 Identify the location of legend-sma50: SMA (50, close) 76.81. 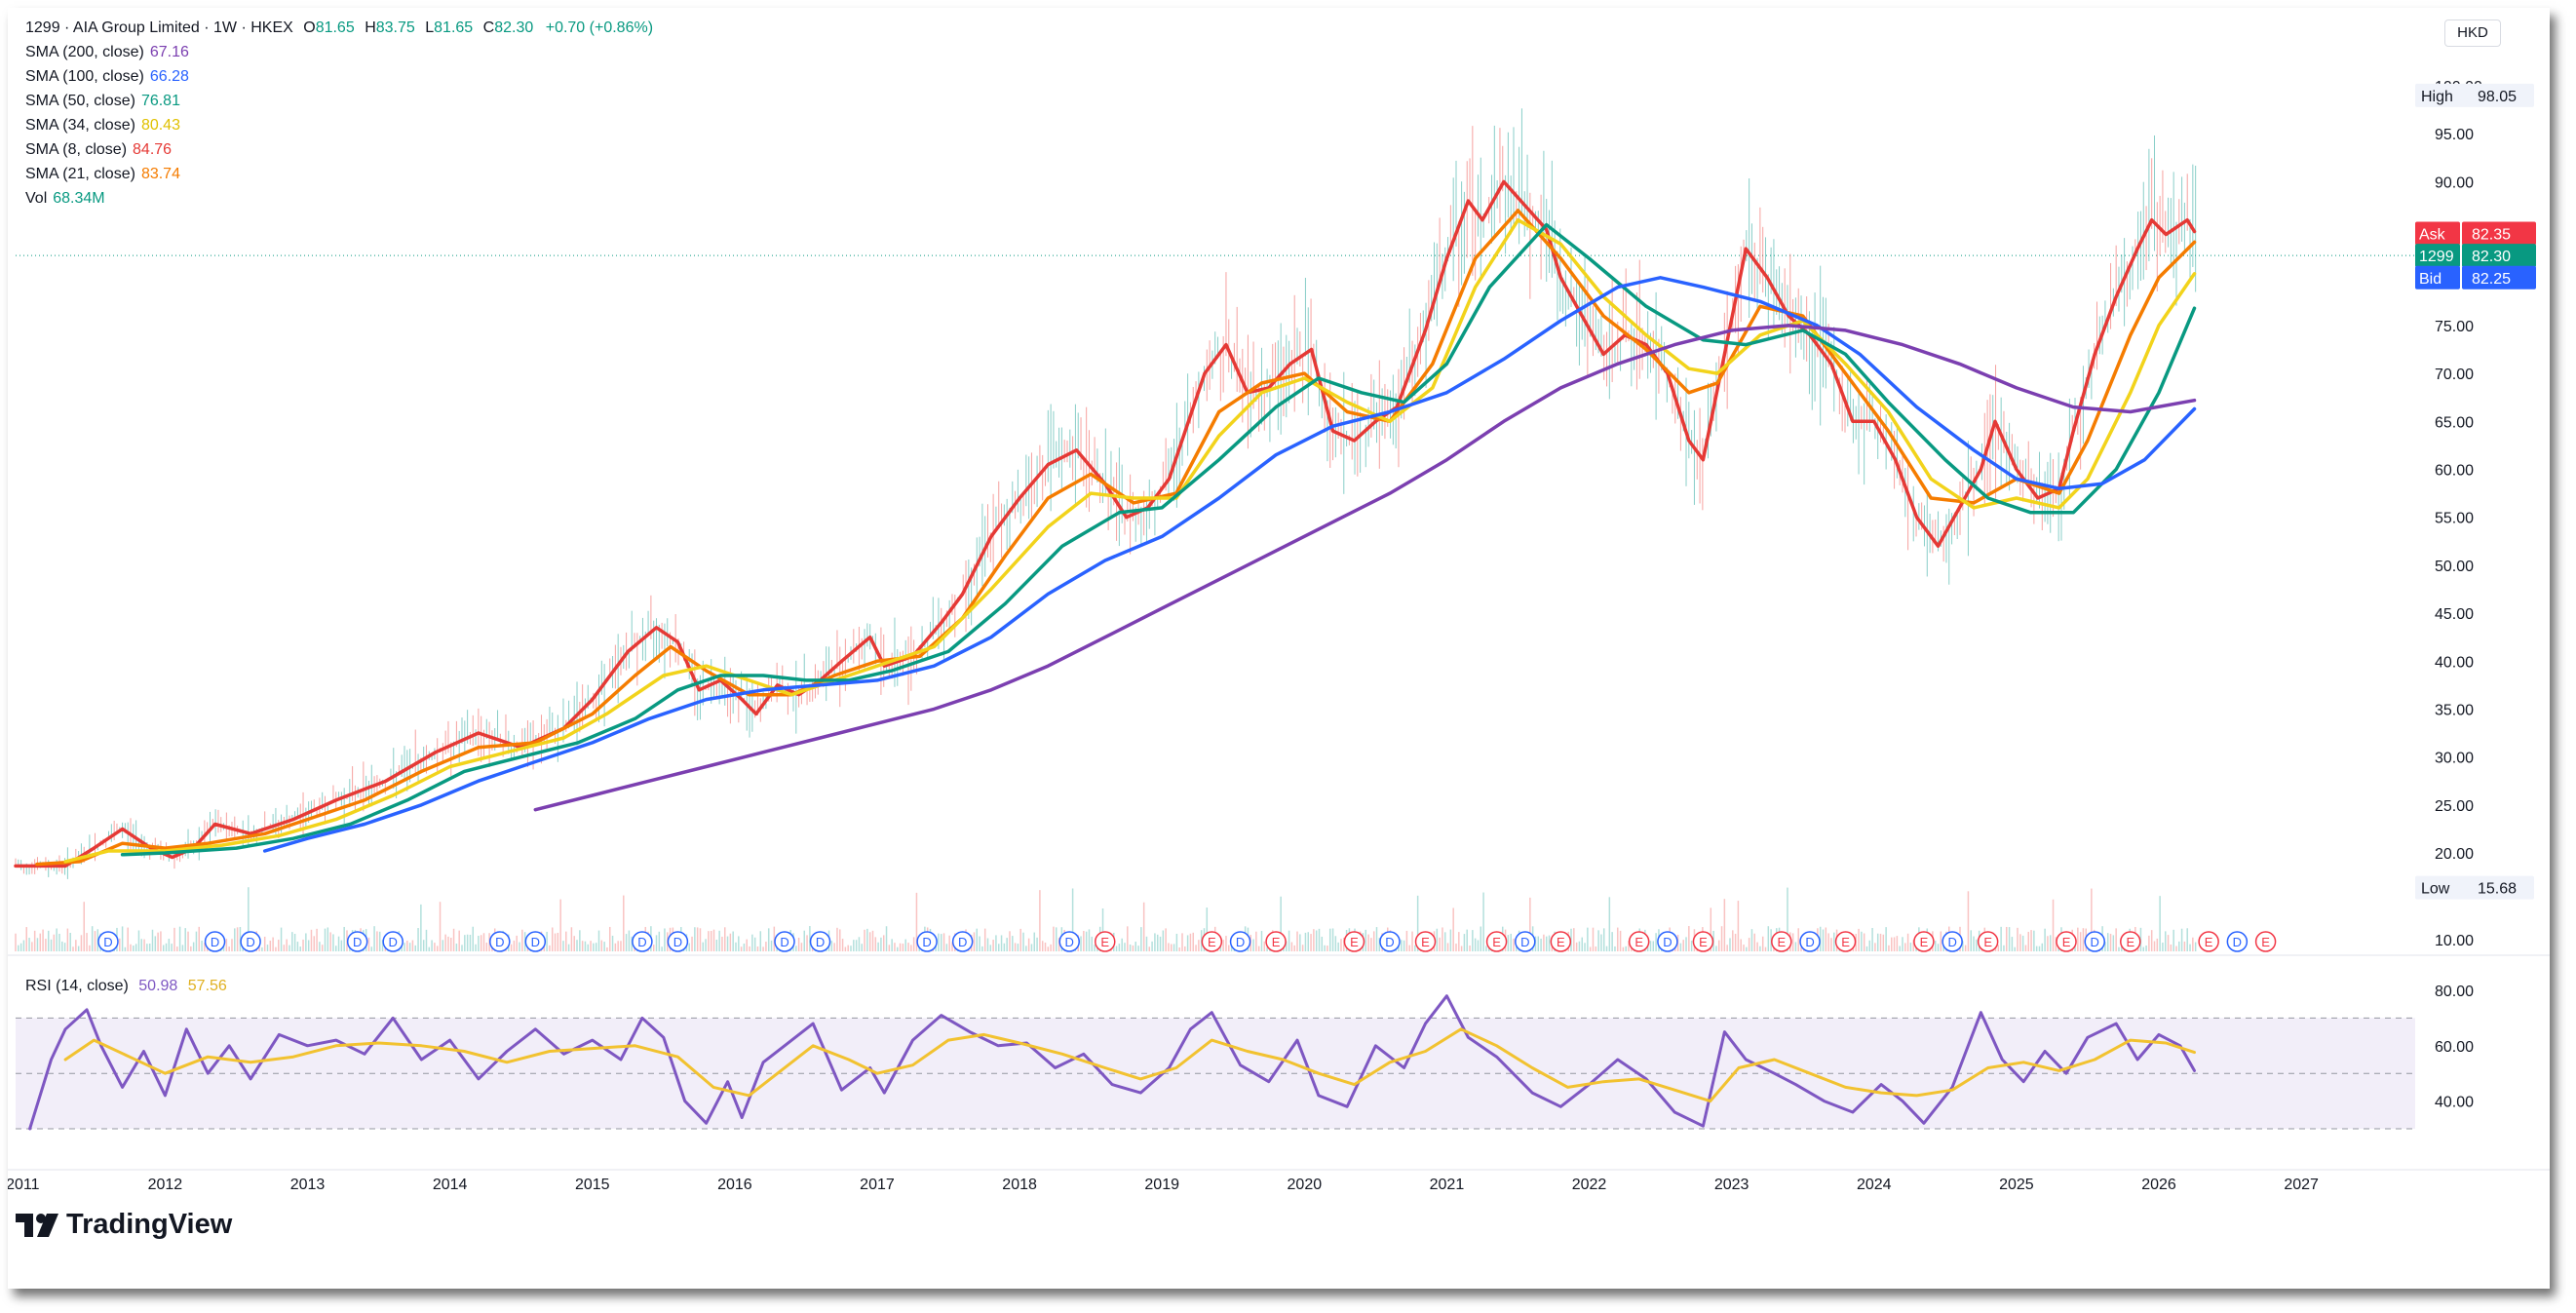
(339, 101).